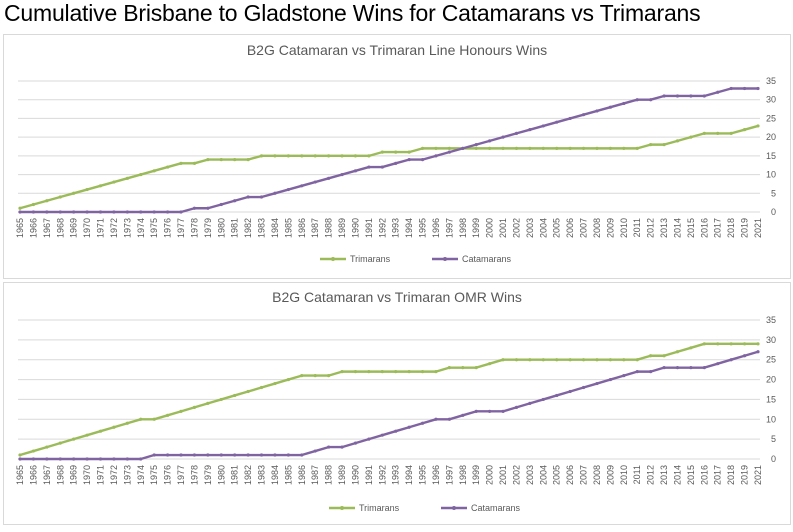 The height and width of the screenshot is (532, 793). What do you see at coordinates (315, 228) in the screenshot?
I see `x-tick-label: 1987` at bounding box center [315, 228].